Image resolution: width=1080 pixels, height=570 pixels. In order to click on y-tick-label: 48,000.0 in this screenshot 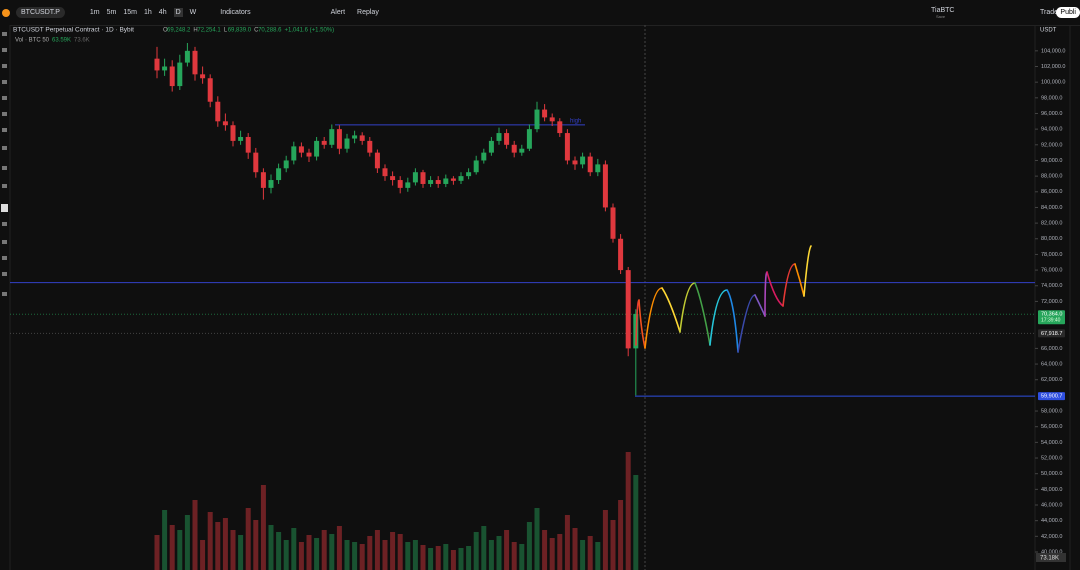, I will do `click(1051, 490)`.